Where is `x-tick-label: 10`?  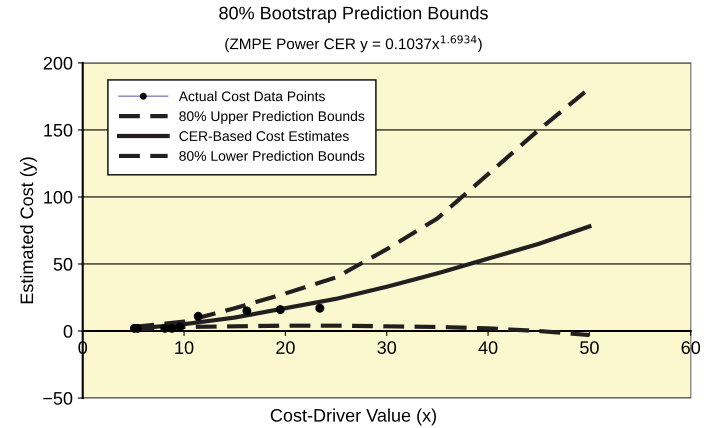
x-tick-label: 10 is located at coordinates (184, 347).